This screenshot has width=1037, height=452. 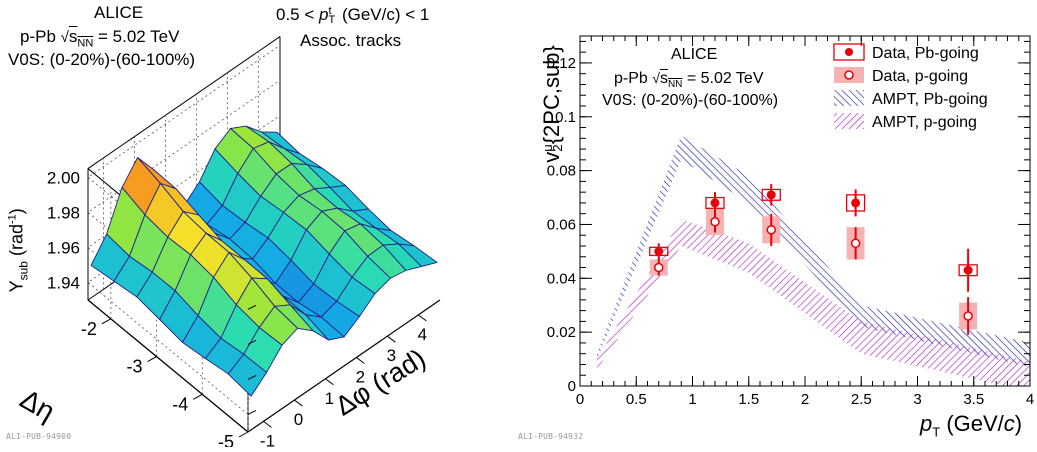 What do you see at coordinates (849, 52) in the screenshot?
I see `legend-pb-marker` at bounding box center [849, 52].